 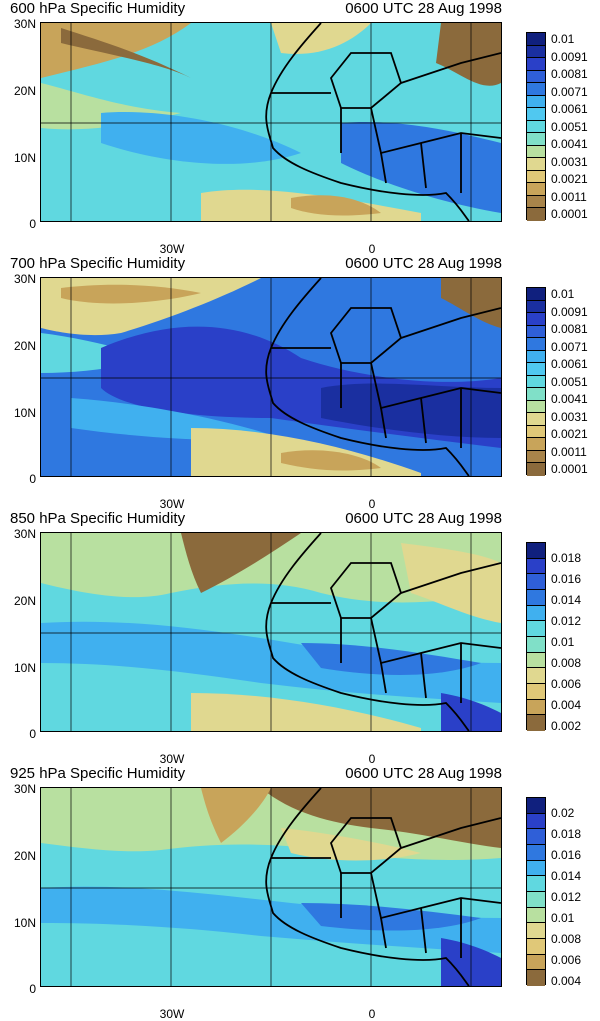 What do you see at coordinates (306, 712) in the screenshot?
I see `dry-band-south` at bounding box center [306, 712].